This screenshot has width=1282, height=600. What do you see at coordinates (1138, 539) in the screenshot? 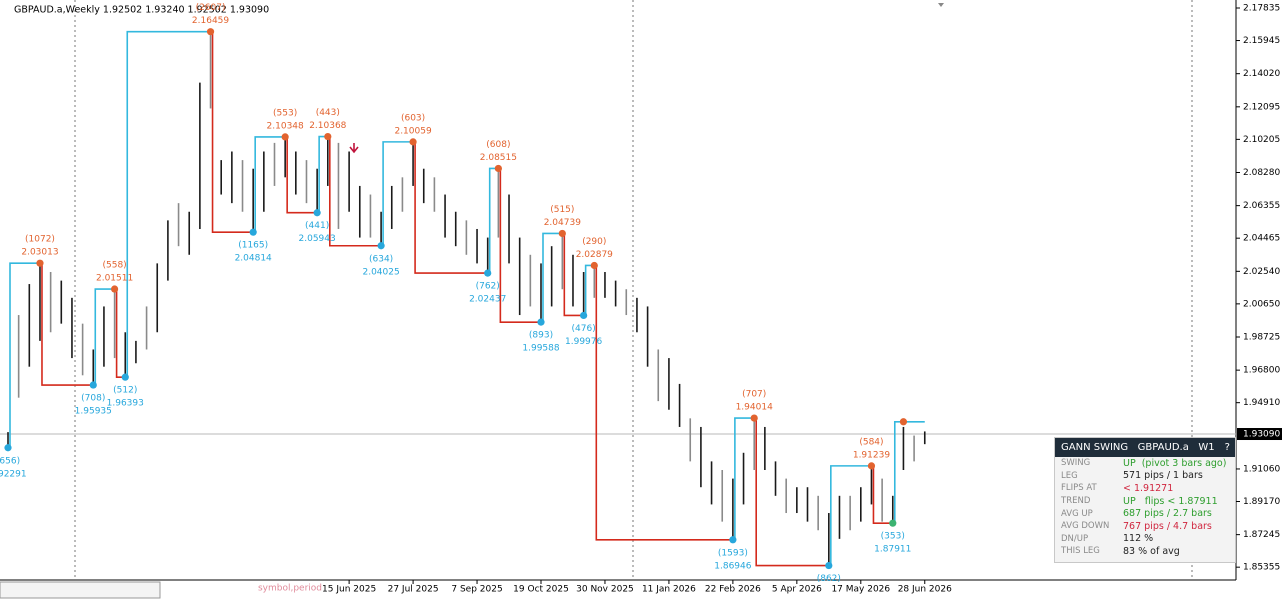
I see `row-value: 112 %` at bounding box center [1138, 539].